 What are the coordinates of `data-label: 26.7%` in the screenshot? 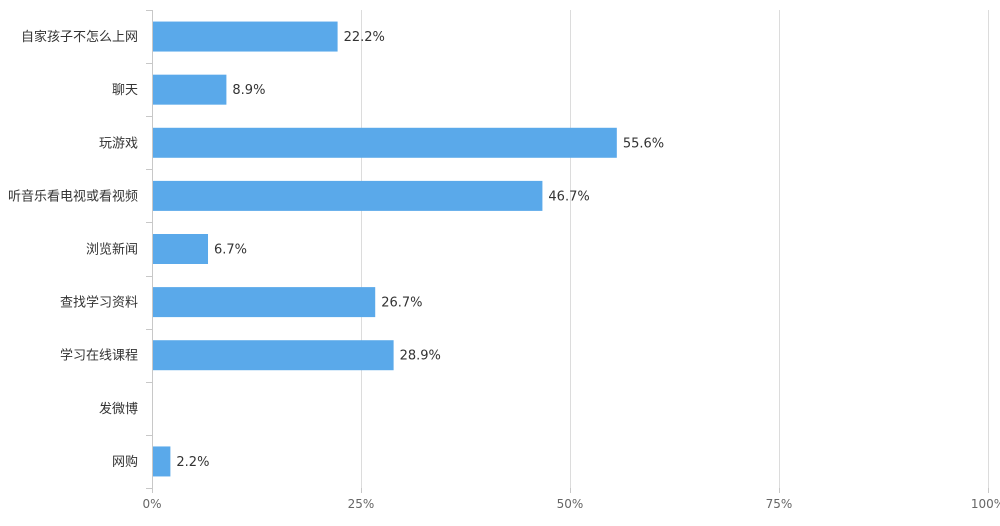 It's located at (401, 303).